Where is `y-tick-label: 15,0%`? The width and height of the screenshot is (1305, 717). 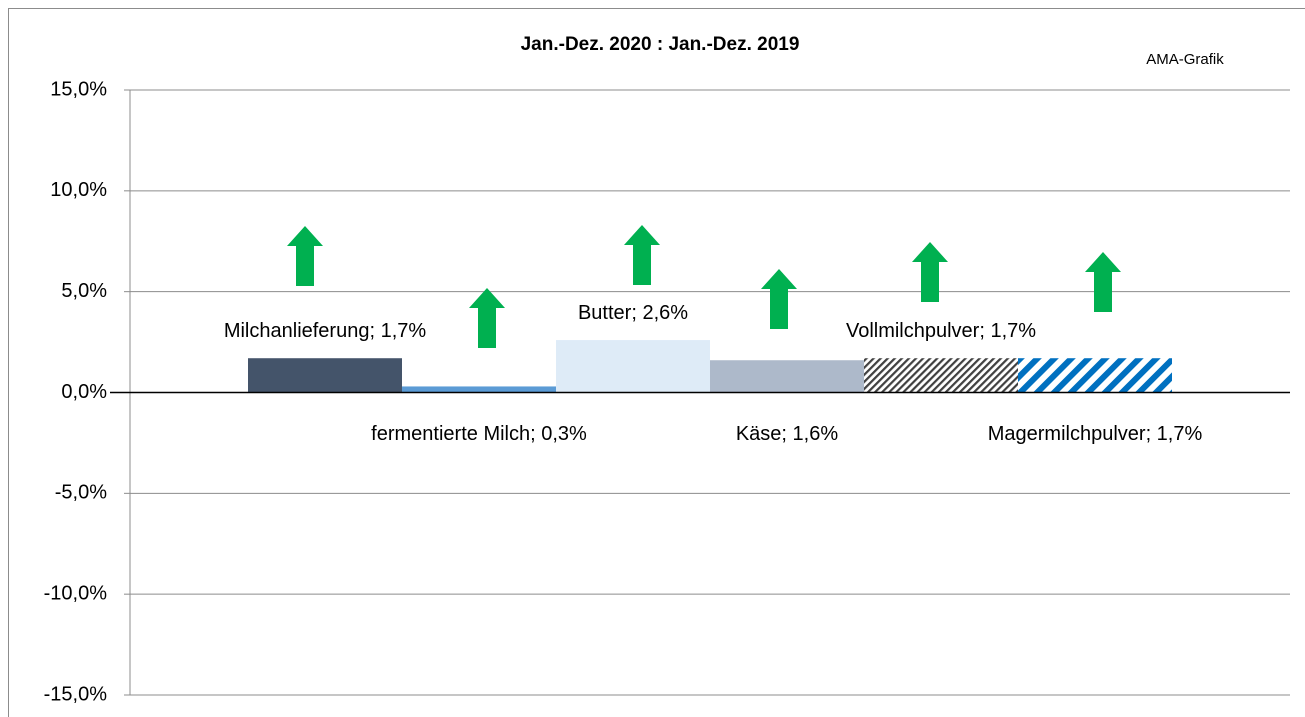
y-tick-label: 15,0% is located at coordinates (78, 89).